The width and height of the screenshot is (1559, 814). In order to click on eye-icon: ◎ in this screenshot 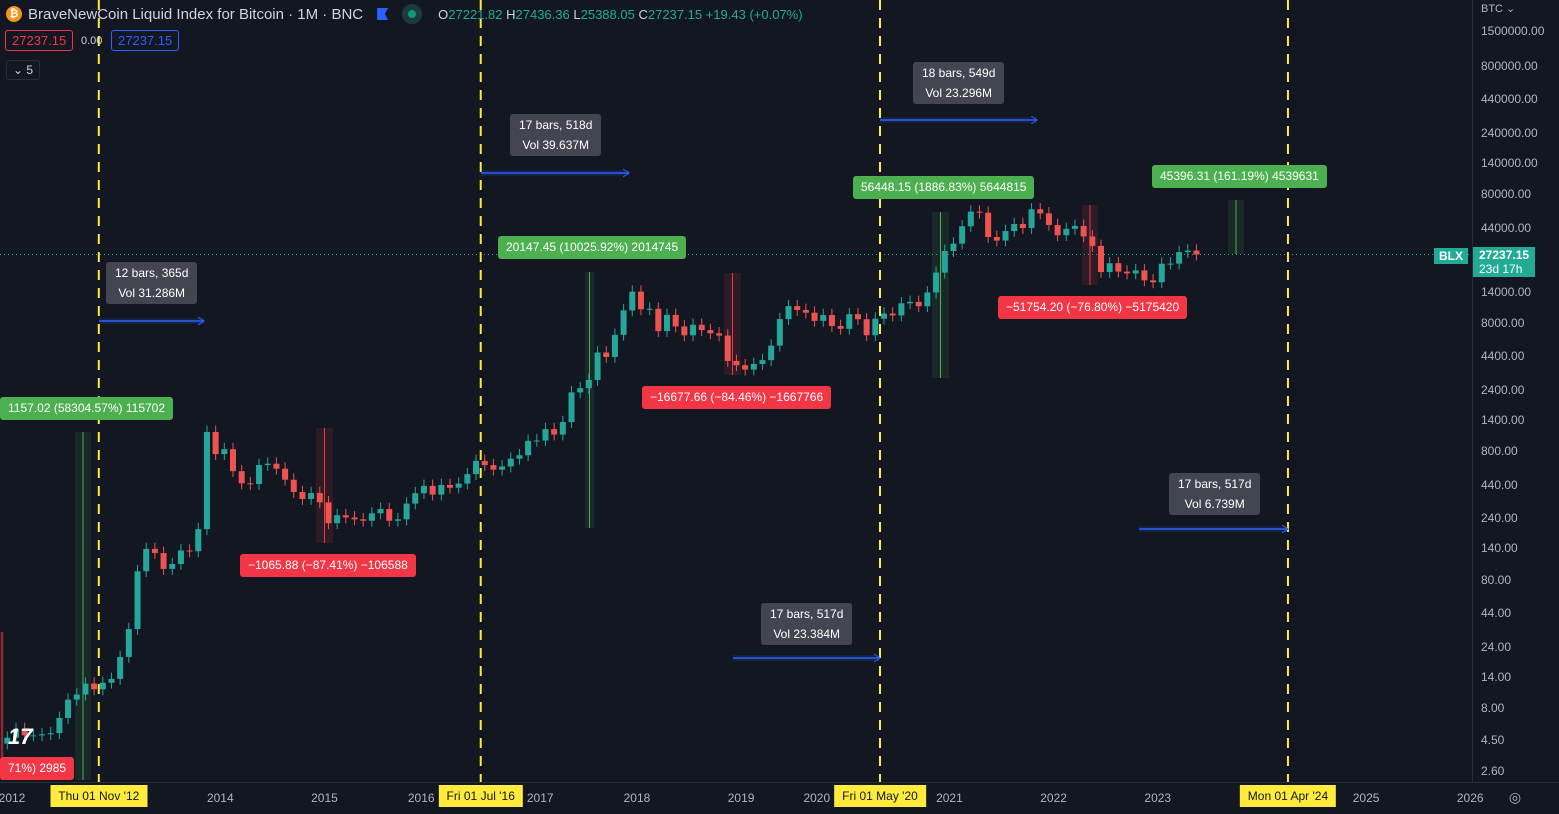, I will do `click(1515, 797)`.